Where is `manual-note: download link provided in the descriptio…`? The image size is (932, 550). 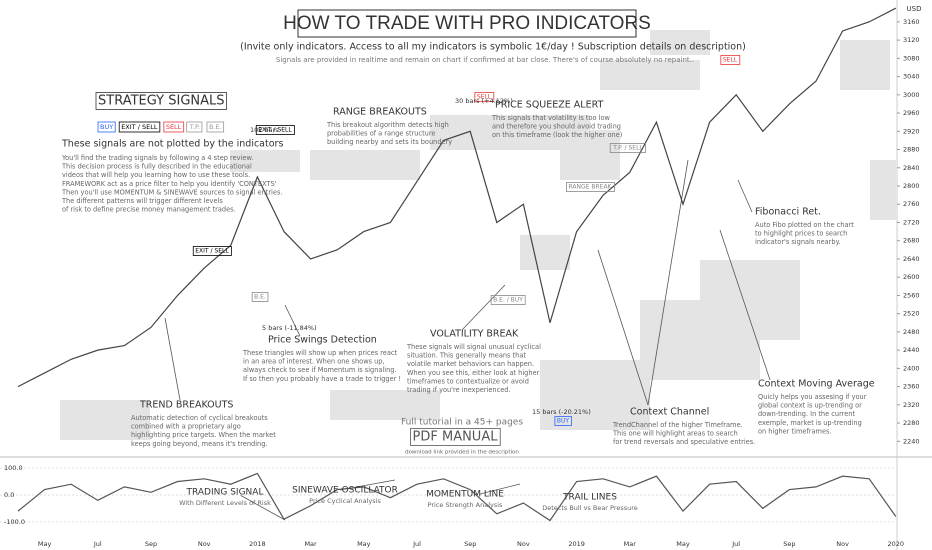
manual-note: download link provided in the descriptio… is located at coordinates (462, 453).